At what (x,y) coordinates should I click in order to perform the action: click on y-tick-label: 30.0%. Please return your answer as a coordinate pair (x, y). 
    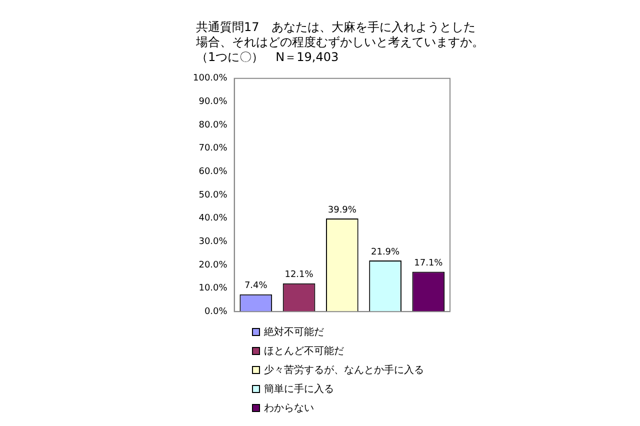
    Looking at the image, I should click on (213, 241).